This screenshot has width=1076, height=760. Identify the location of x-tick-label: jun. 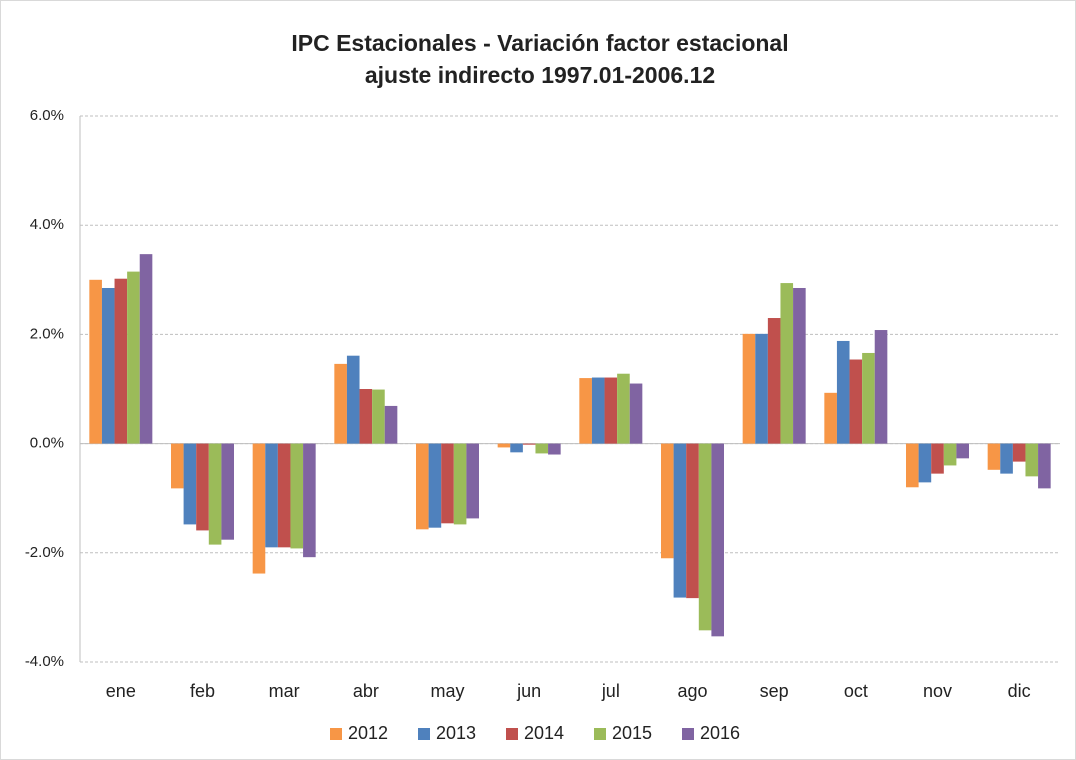
(528, 691).